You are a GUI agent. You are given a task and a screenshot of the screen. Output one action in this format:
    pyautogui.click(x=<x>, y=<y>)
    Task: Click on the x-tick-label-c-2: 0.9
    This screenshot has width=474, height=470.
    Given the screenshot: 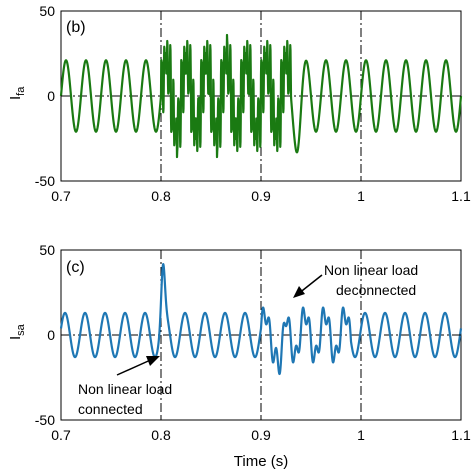 What is the action you would take?
    pyautogui.click(x=261, y=435)
    